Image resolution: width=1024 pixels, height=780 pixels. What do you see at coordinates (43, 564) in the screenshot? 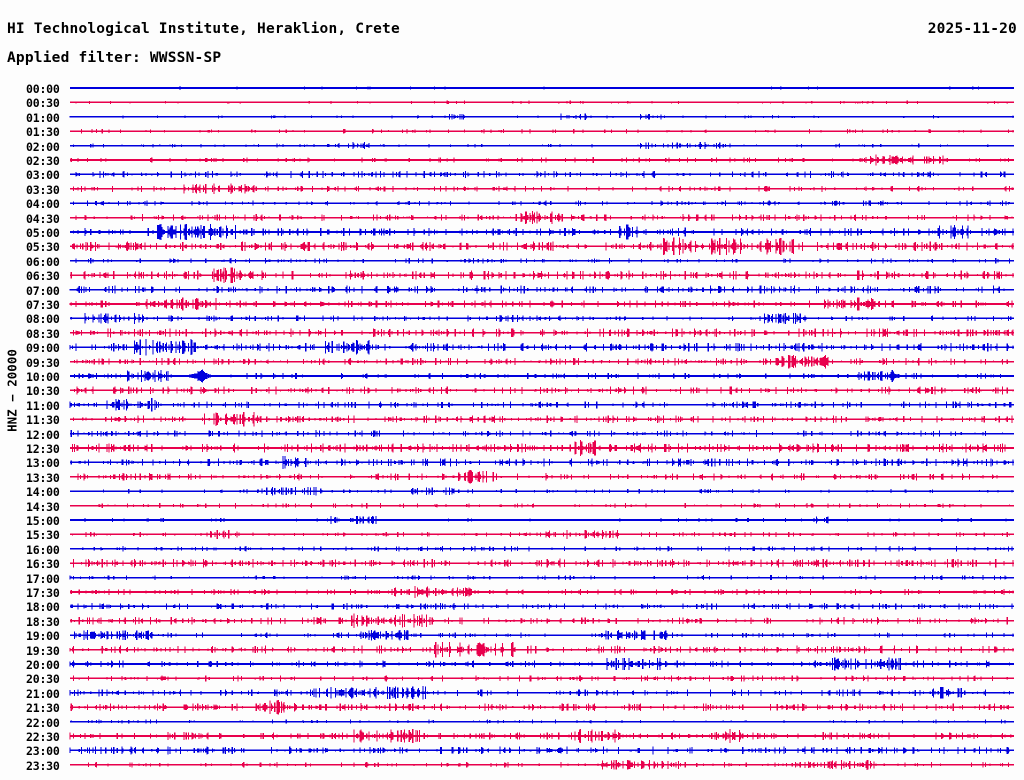
I see `row-time-label: 16:30` at bounding box center [43, 564].